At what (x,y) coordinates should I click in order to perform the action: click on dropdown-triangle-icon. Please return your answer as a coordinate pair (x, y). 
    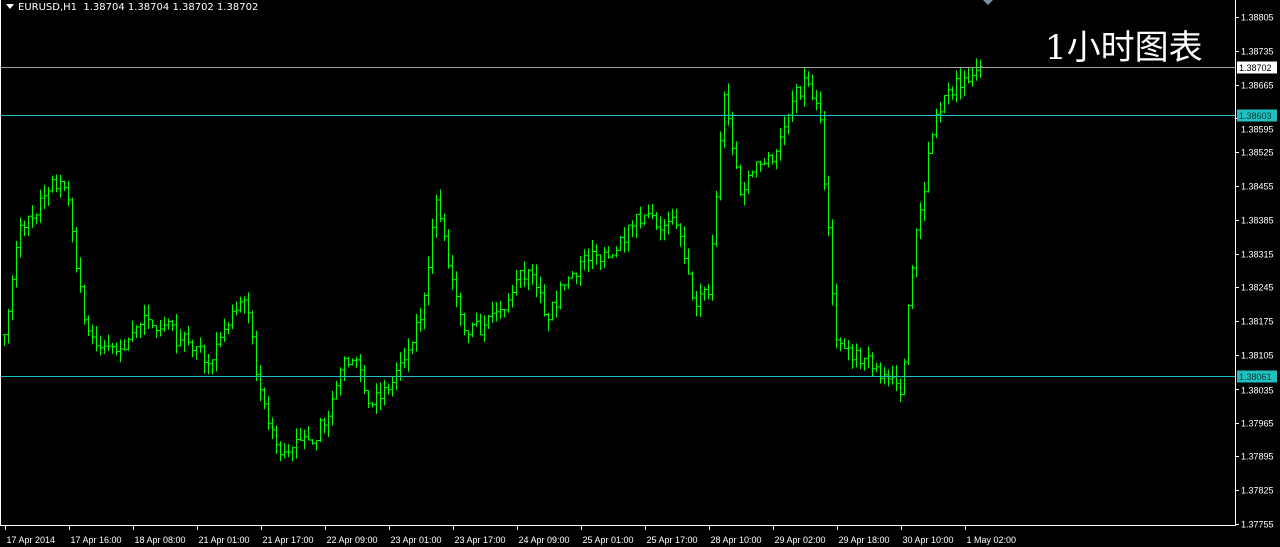
    Looking at the image, I should click on (10, 6).